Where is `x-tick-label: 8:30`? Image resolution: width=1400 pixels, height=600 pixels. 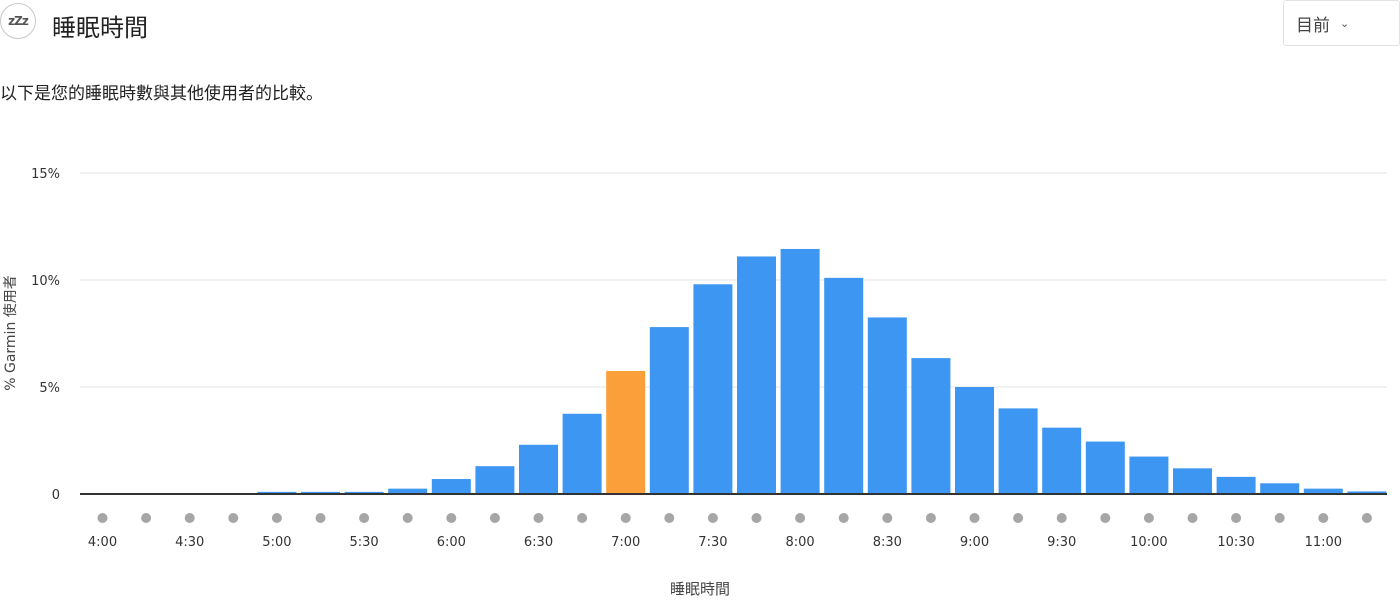
x-tick-label: 8:30 is located at coordinates (887, 542).